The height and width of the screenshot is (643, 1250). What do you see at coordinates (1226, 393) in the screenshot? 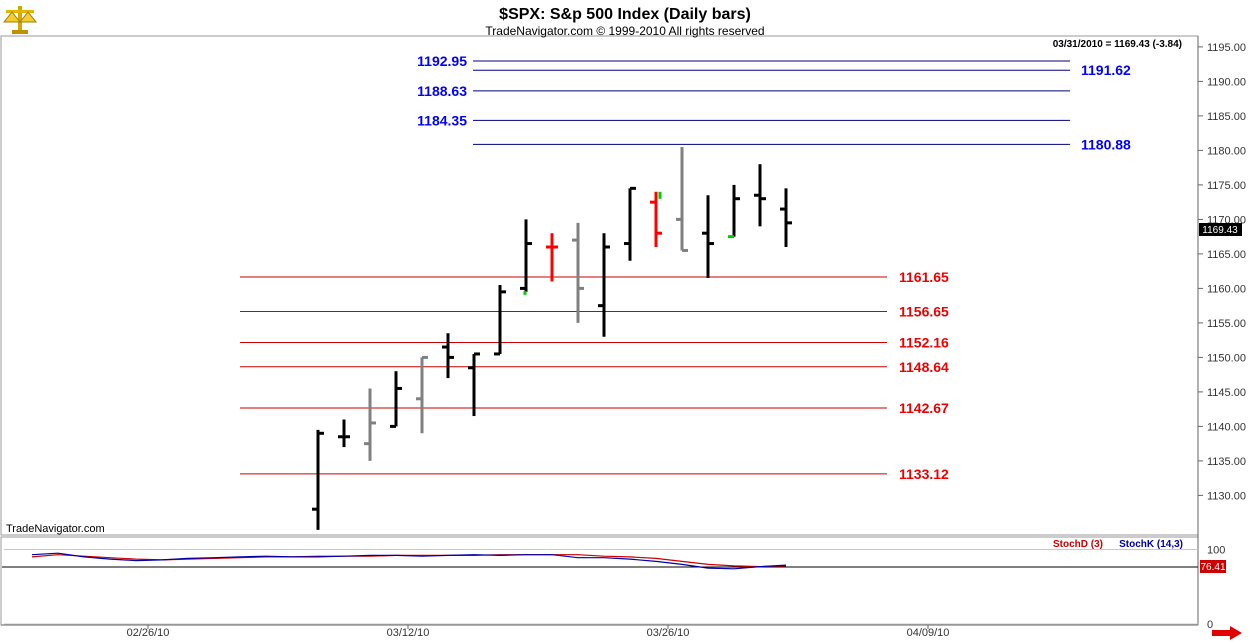
I see `y-tick-label: 1145.00` at bounding box center [1226, 393].